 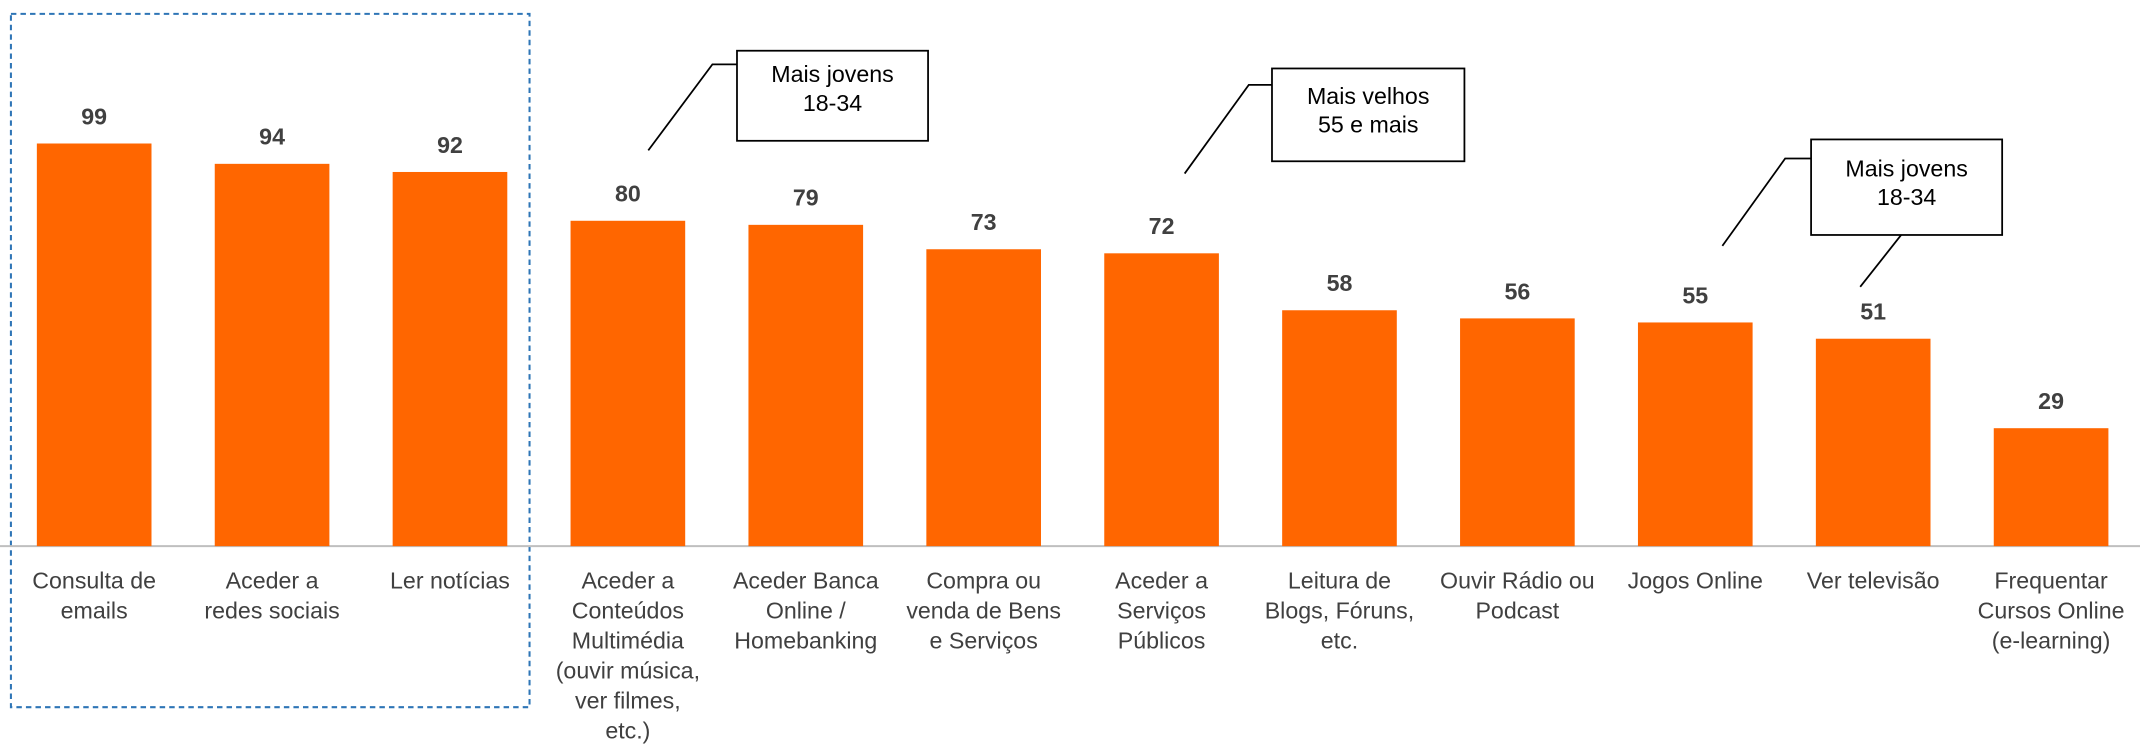 What do you see at coordinates (1340, 610) in the screenshot?
I see `x-tick-label: Leitura de Blogs, Fóruns, etc.` at bounding box center [1340, 610].